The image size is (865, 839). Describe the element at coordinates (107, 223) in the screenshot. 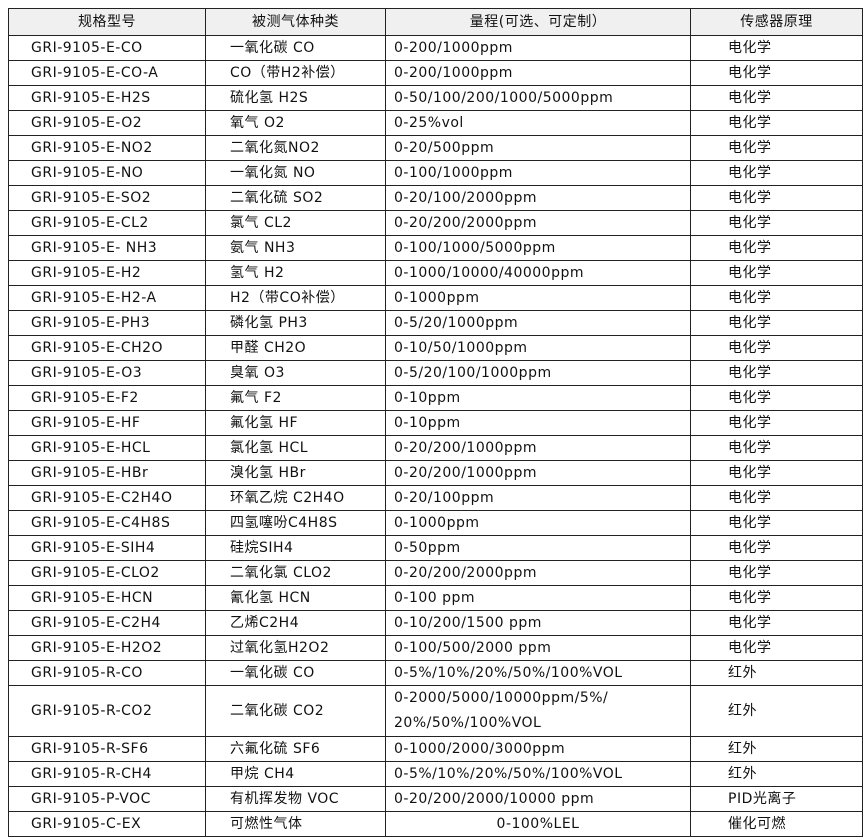

I see `table-cell: GRI-9105-E-CL2` at that location.